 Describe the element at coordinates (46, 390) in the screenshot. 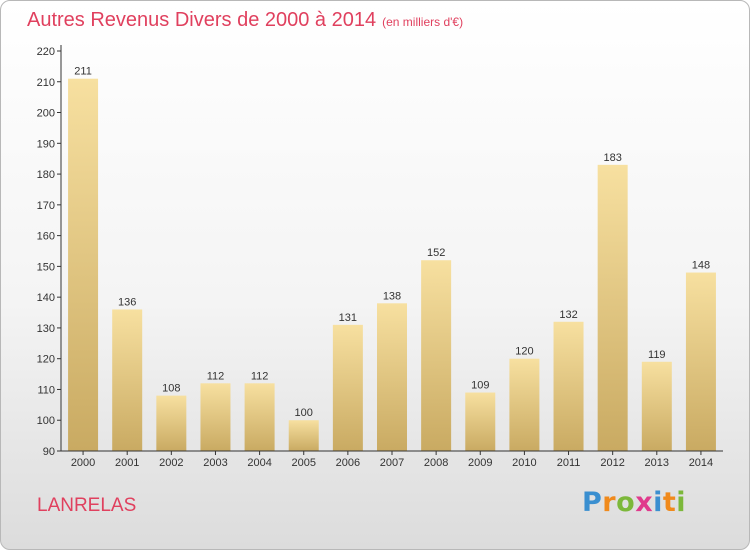

I see `y-tick-label: 110` at that location.